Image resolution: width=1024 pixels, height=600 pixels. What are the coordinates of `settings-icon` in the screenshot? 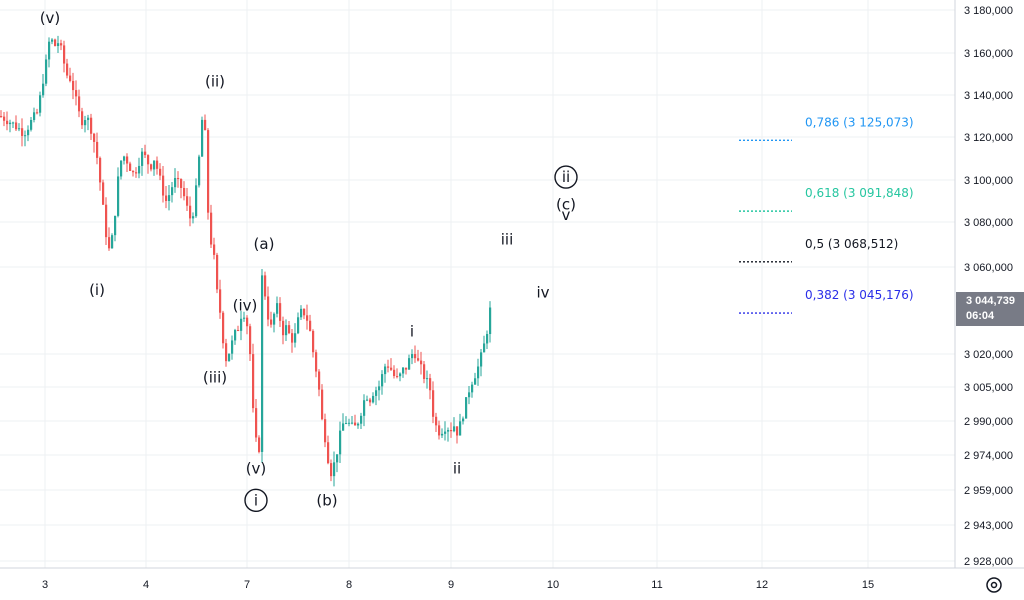 It's located at (994, 585).